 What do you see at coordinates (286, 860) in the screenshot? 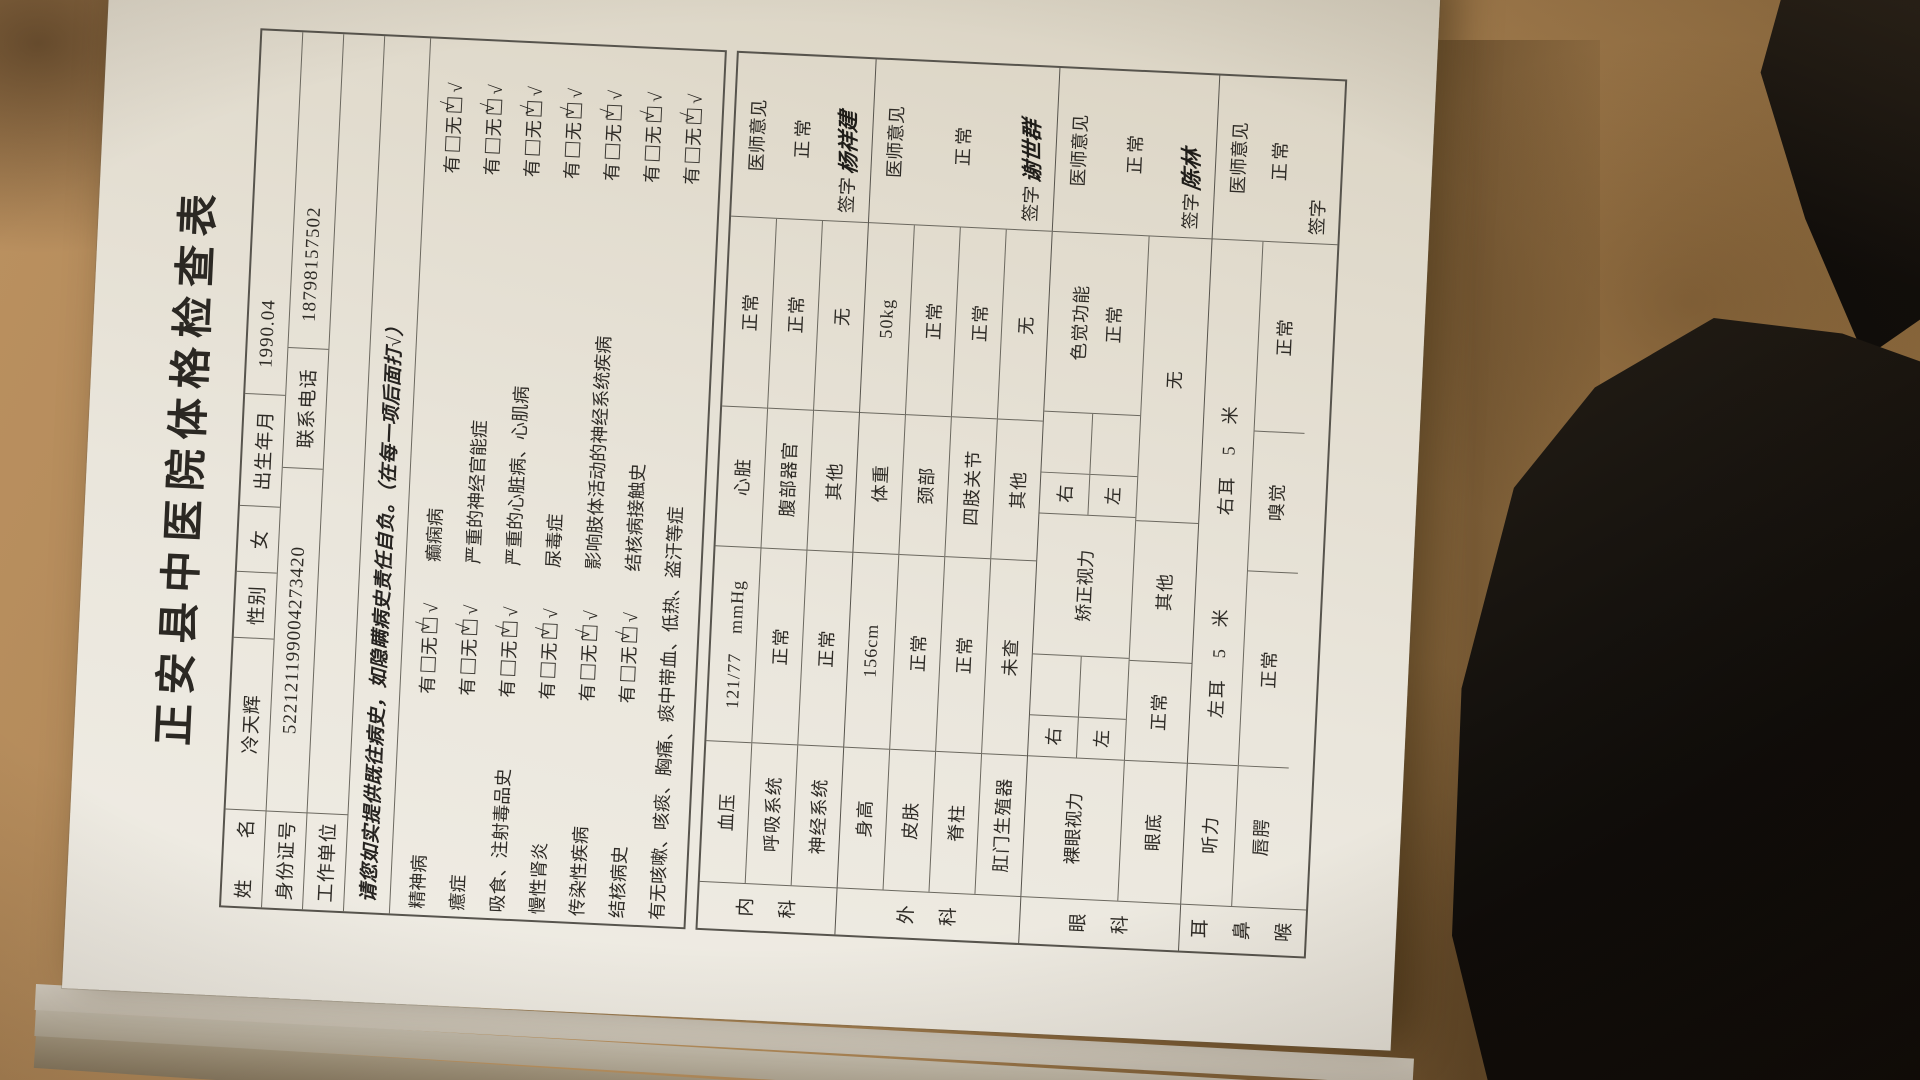
I see `id-label: 身份证号` at bounding box center [286, 860].